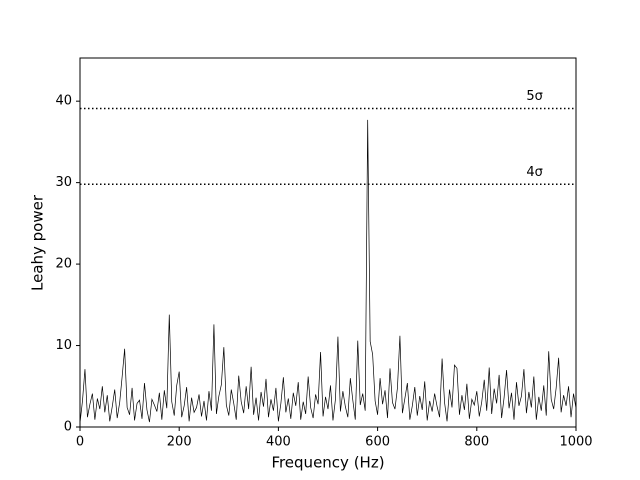 This screenshot has width=640, height=480. I want to click on y-tick-label: 10, so click(63, 345).